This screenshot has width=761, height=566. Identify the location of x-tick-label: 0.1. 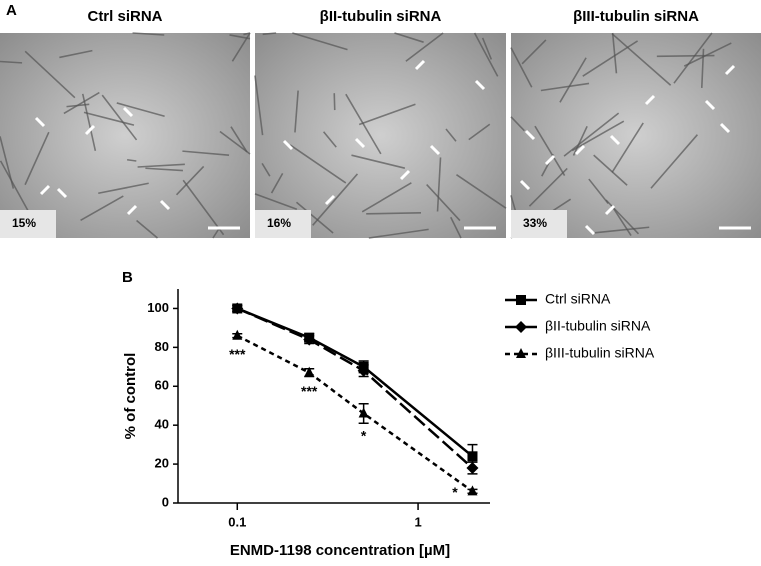
(237, 521).